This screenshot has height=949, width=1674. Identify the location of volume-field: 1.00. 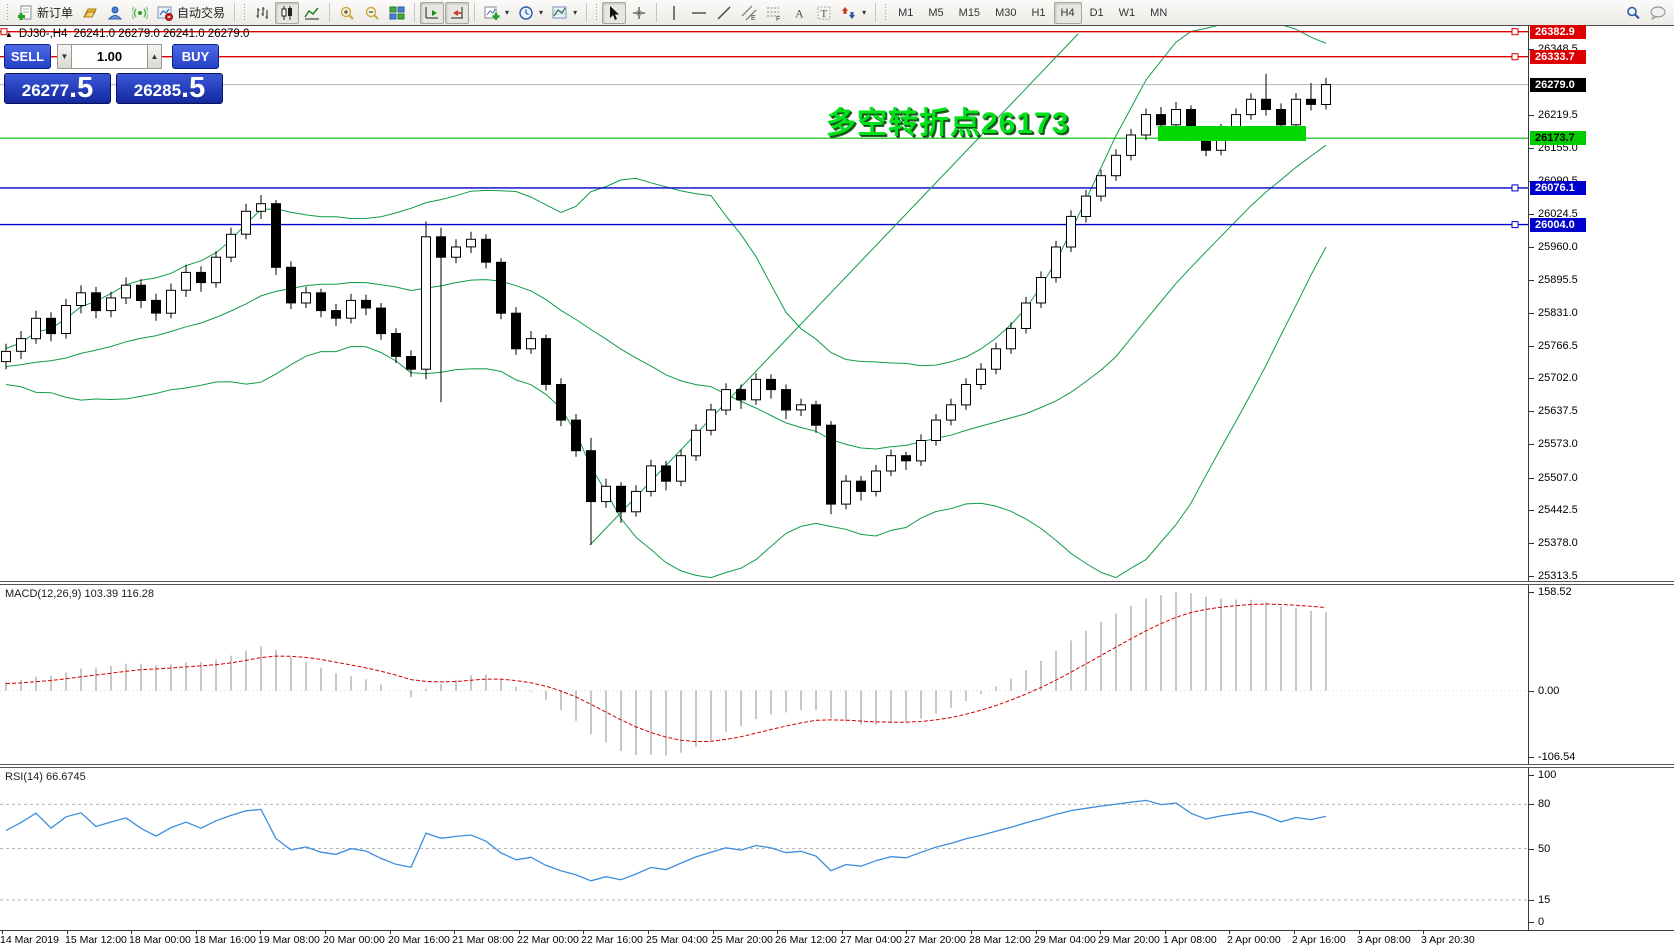
(109, 56).